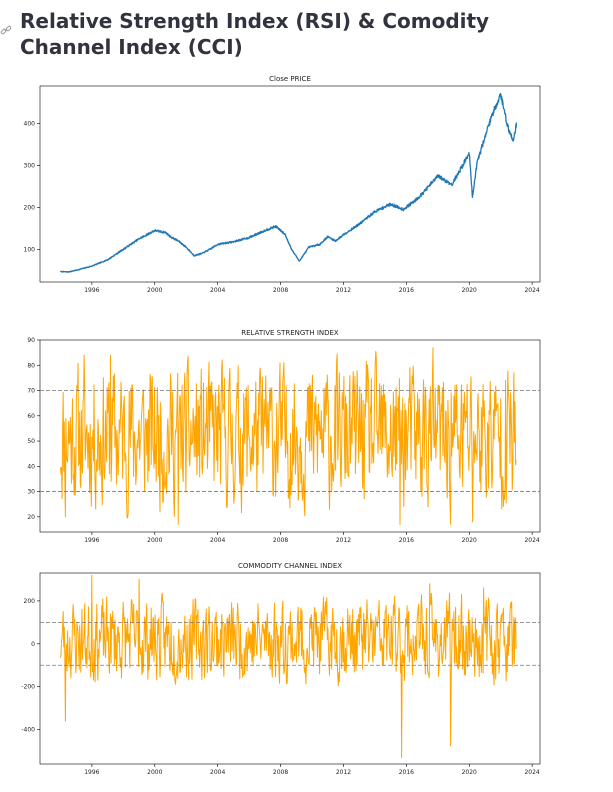  I want to click on cci-y-tick-label: -400, so click(28, 730).